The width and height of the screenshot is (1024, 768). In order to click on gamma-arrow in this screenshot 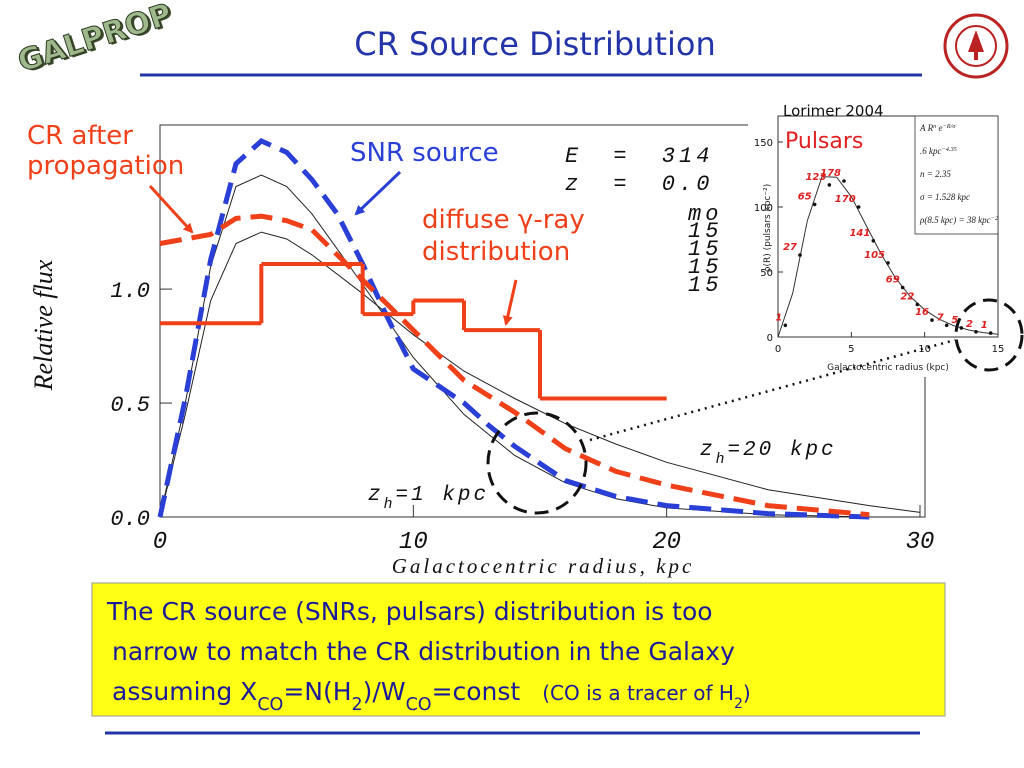, I will do `click(510, 302)`.